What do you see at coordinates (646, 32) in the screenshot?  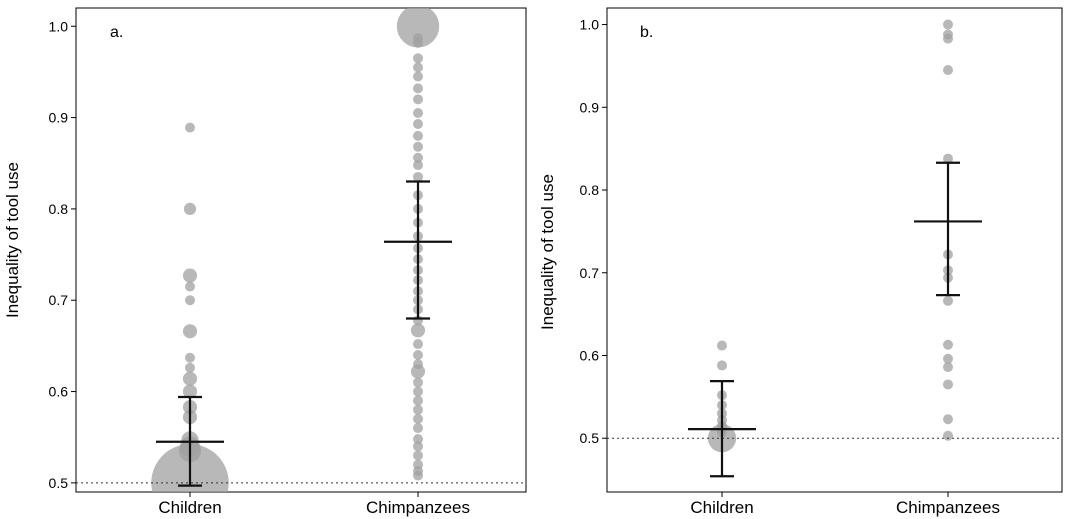 I see `panel-label: b.` at bounding box center [646, 32].